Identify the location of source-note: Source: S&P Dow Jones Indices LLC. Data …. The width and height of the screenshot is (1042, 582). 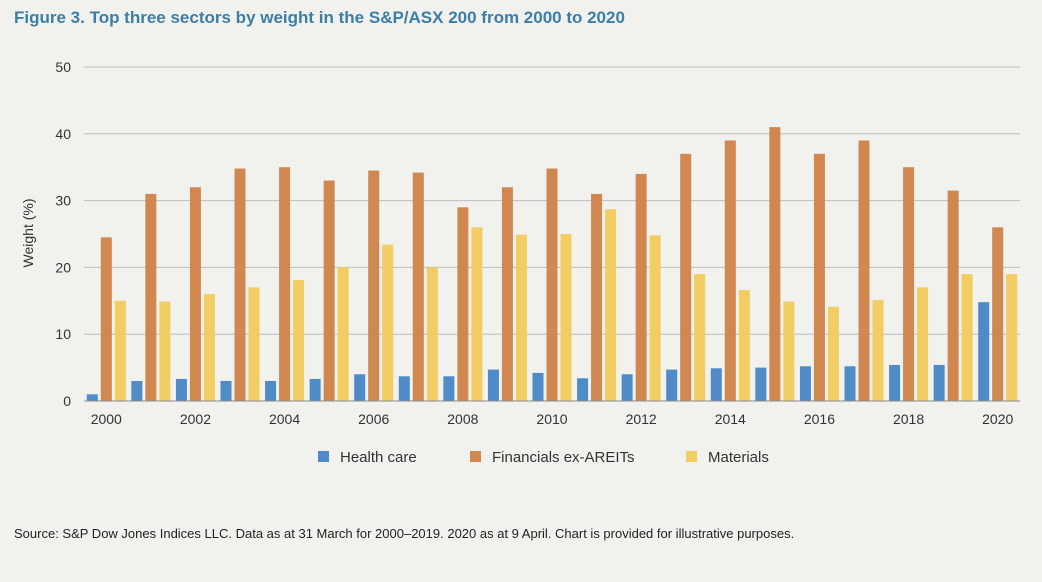
(404, 533).